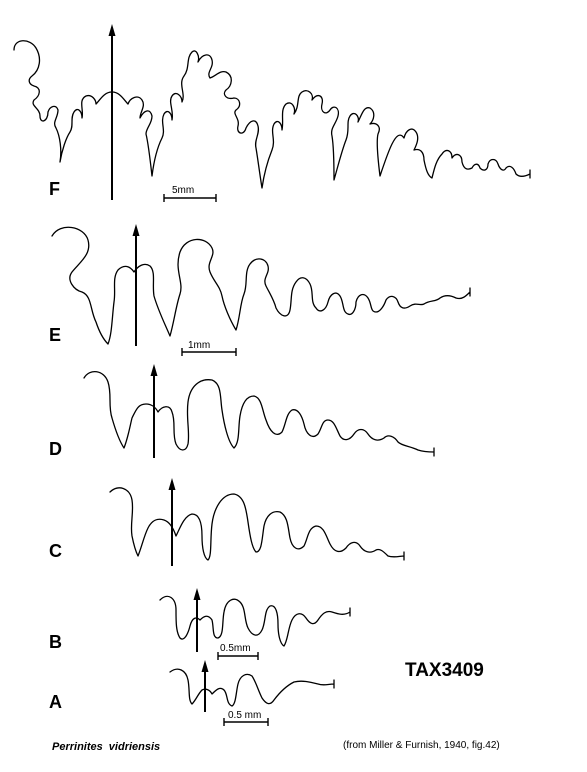  Describe the element at coordinates (190, 198) in the screenshot. I see `scale-bar-f` at that location.